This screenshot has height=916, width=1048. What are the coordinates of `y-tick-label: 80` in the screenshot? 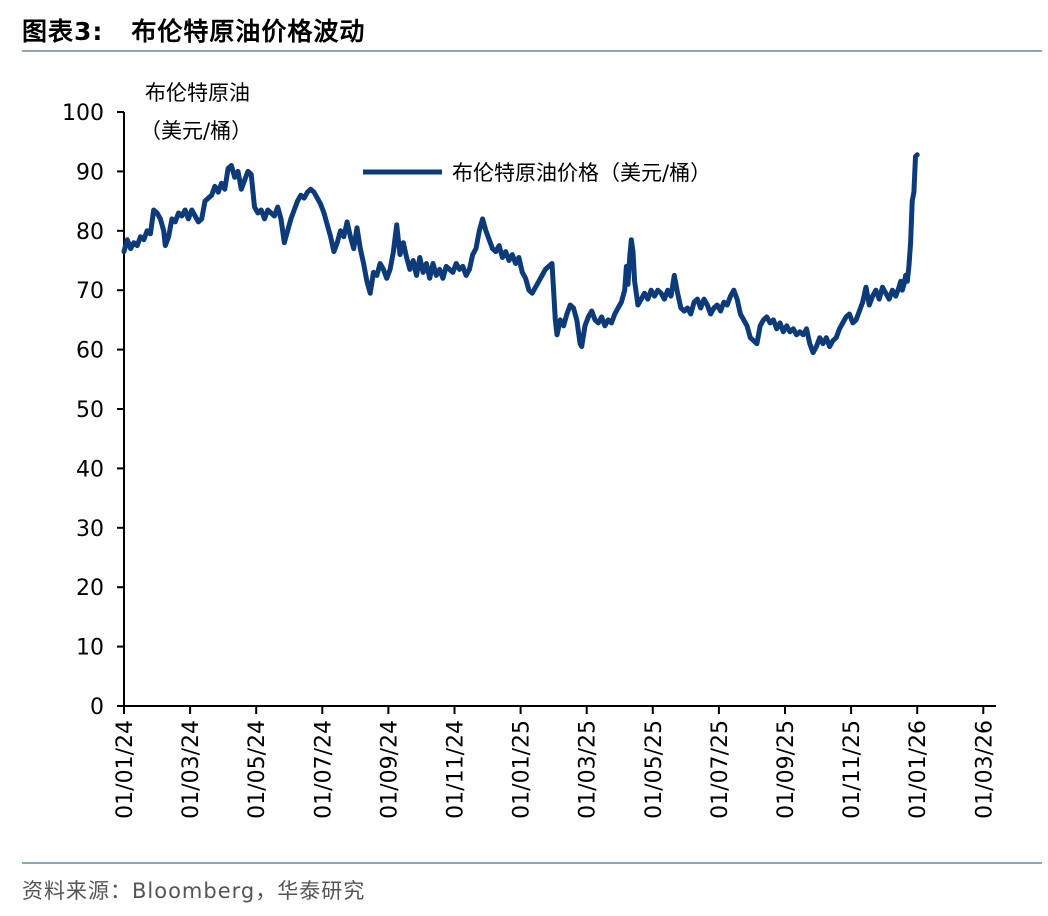 It's located at (90, 232).